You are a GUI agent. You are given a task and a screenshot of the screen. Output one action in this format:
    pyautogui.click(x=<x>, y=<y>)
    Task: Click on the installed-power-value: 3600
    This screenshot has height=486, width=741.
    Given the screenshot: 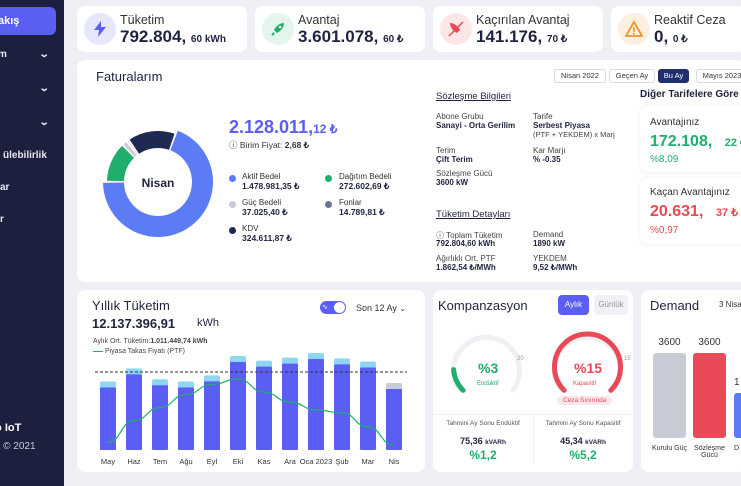 What is the action you would take?
    pyautogui.click(x=669, y=342)
    